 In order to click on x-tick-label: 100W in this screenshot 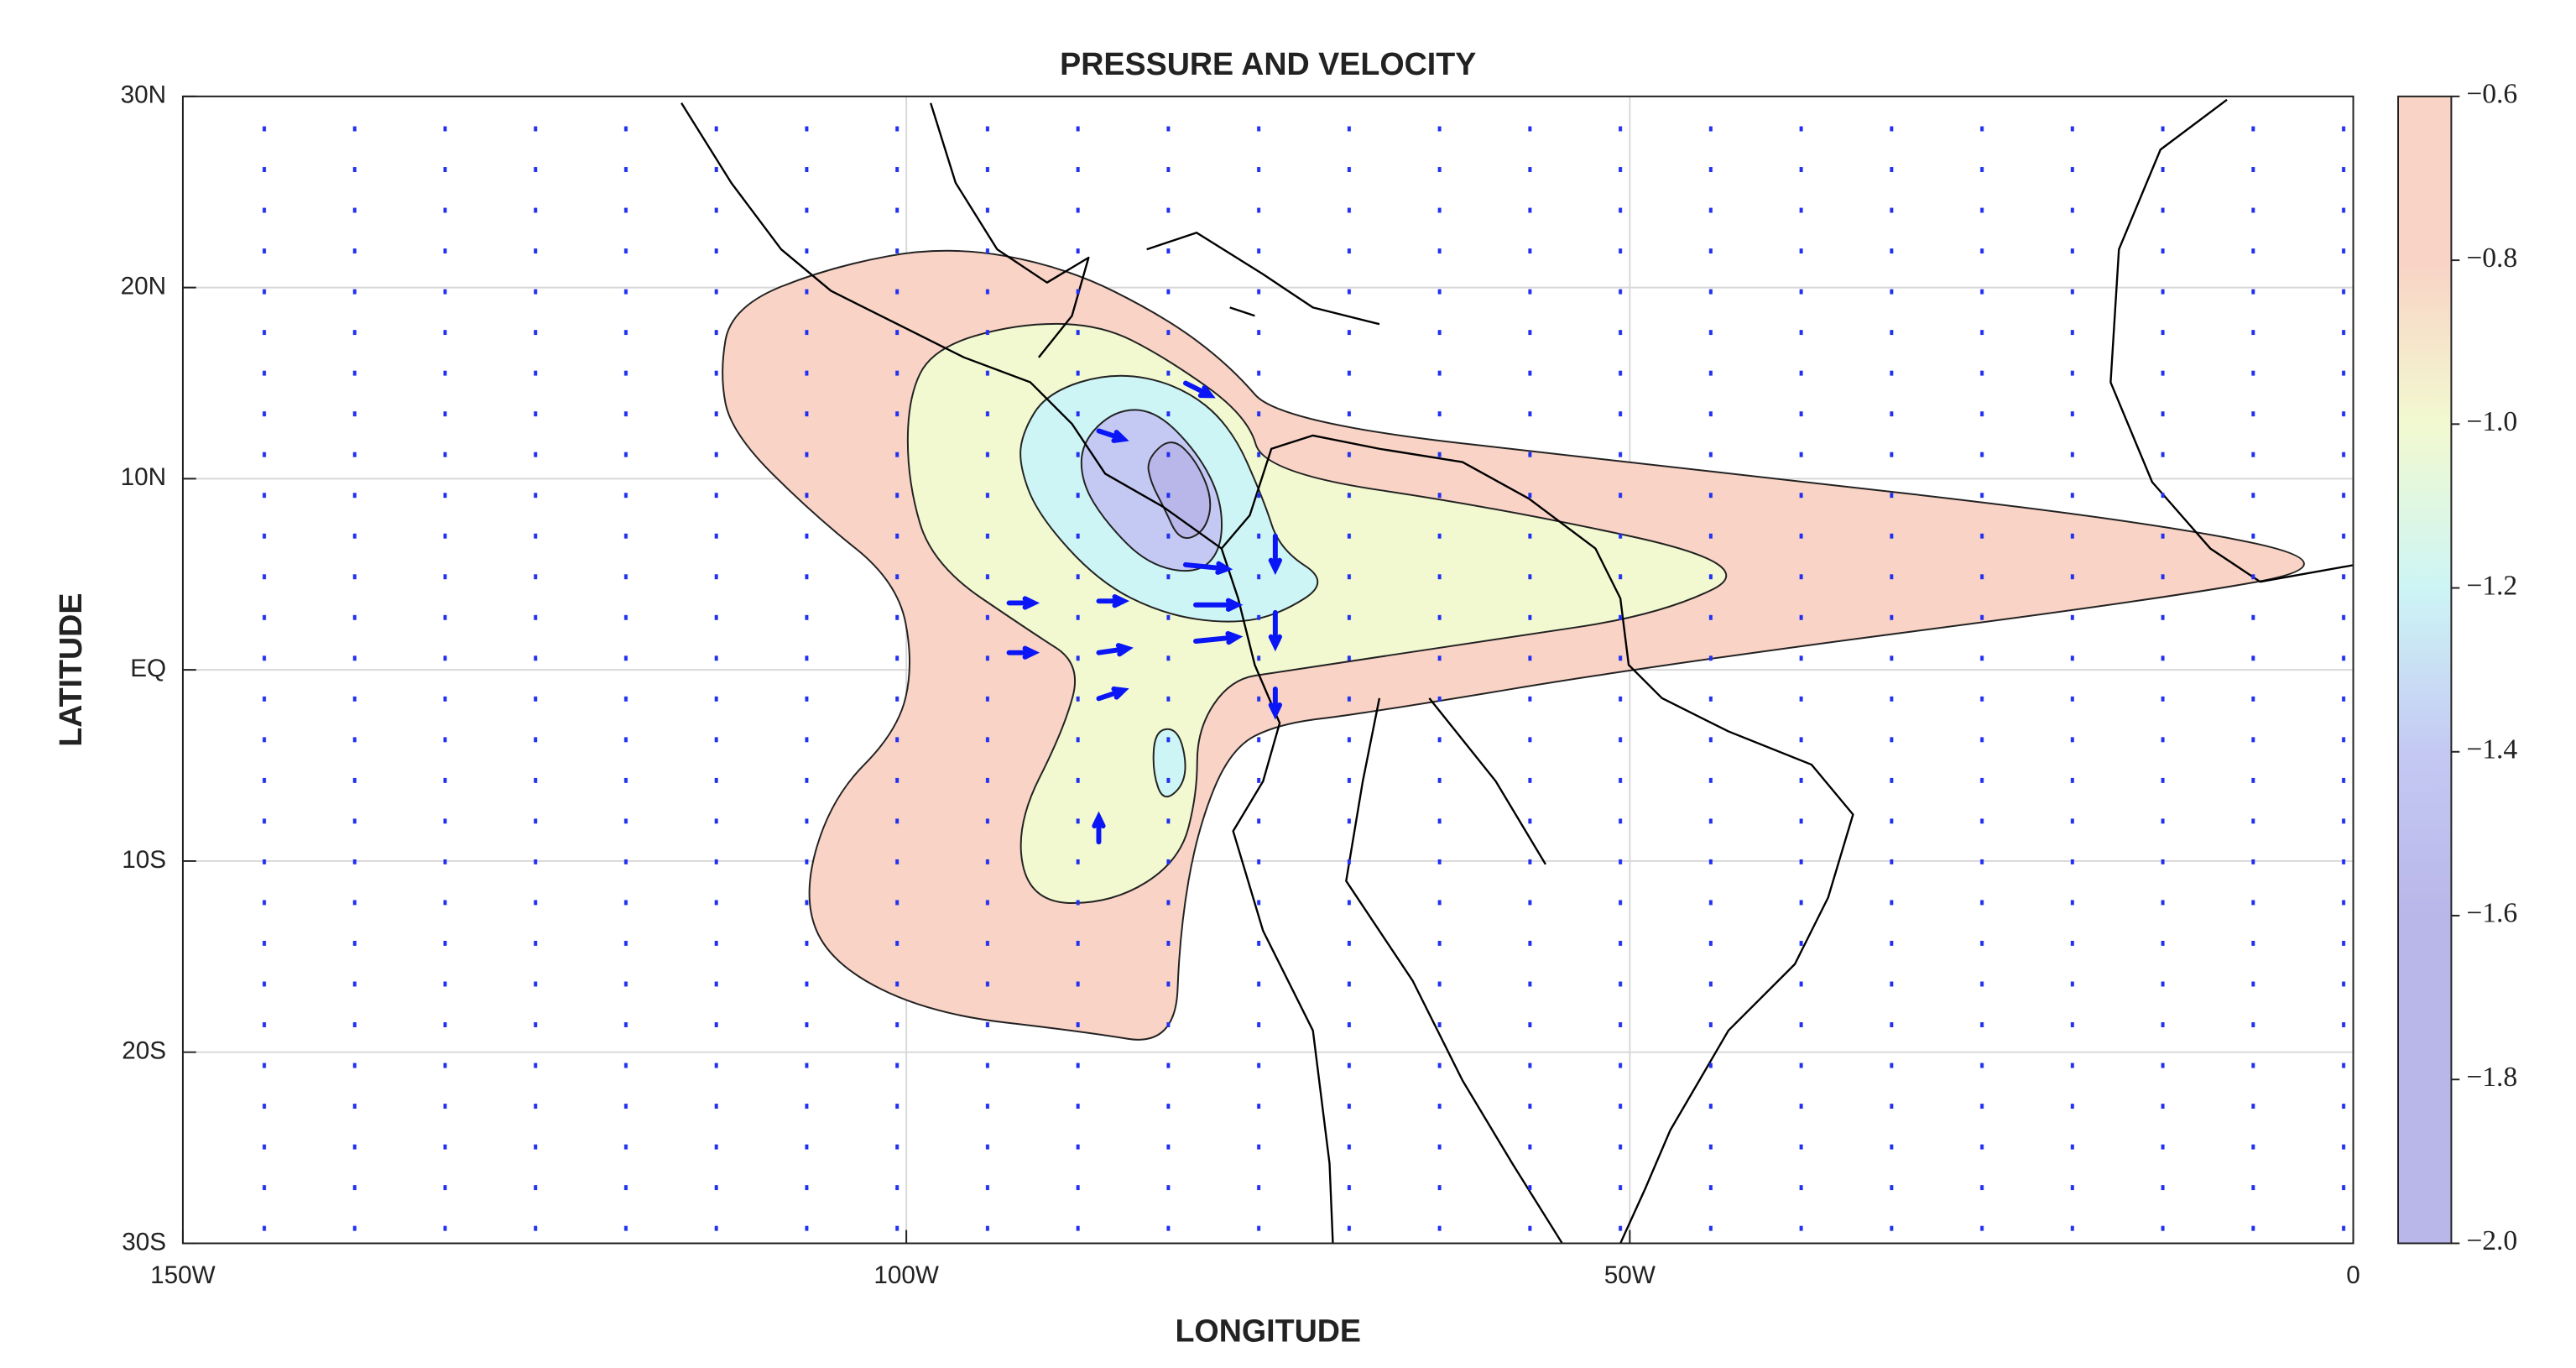, I will do `click(906, 1275)`.